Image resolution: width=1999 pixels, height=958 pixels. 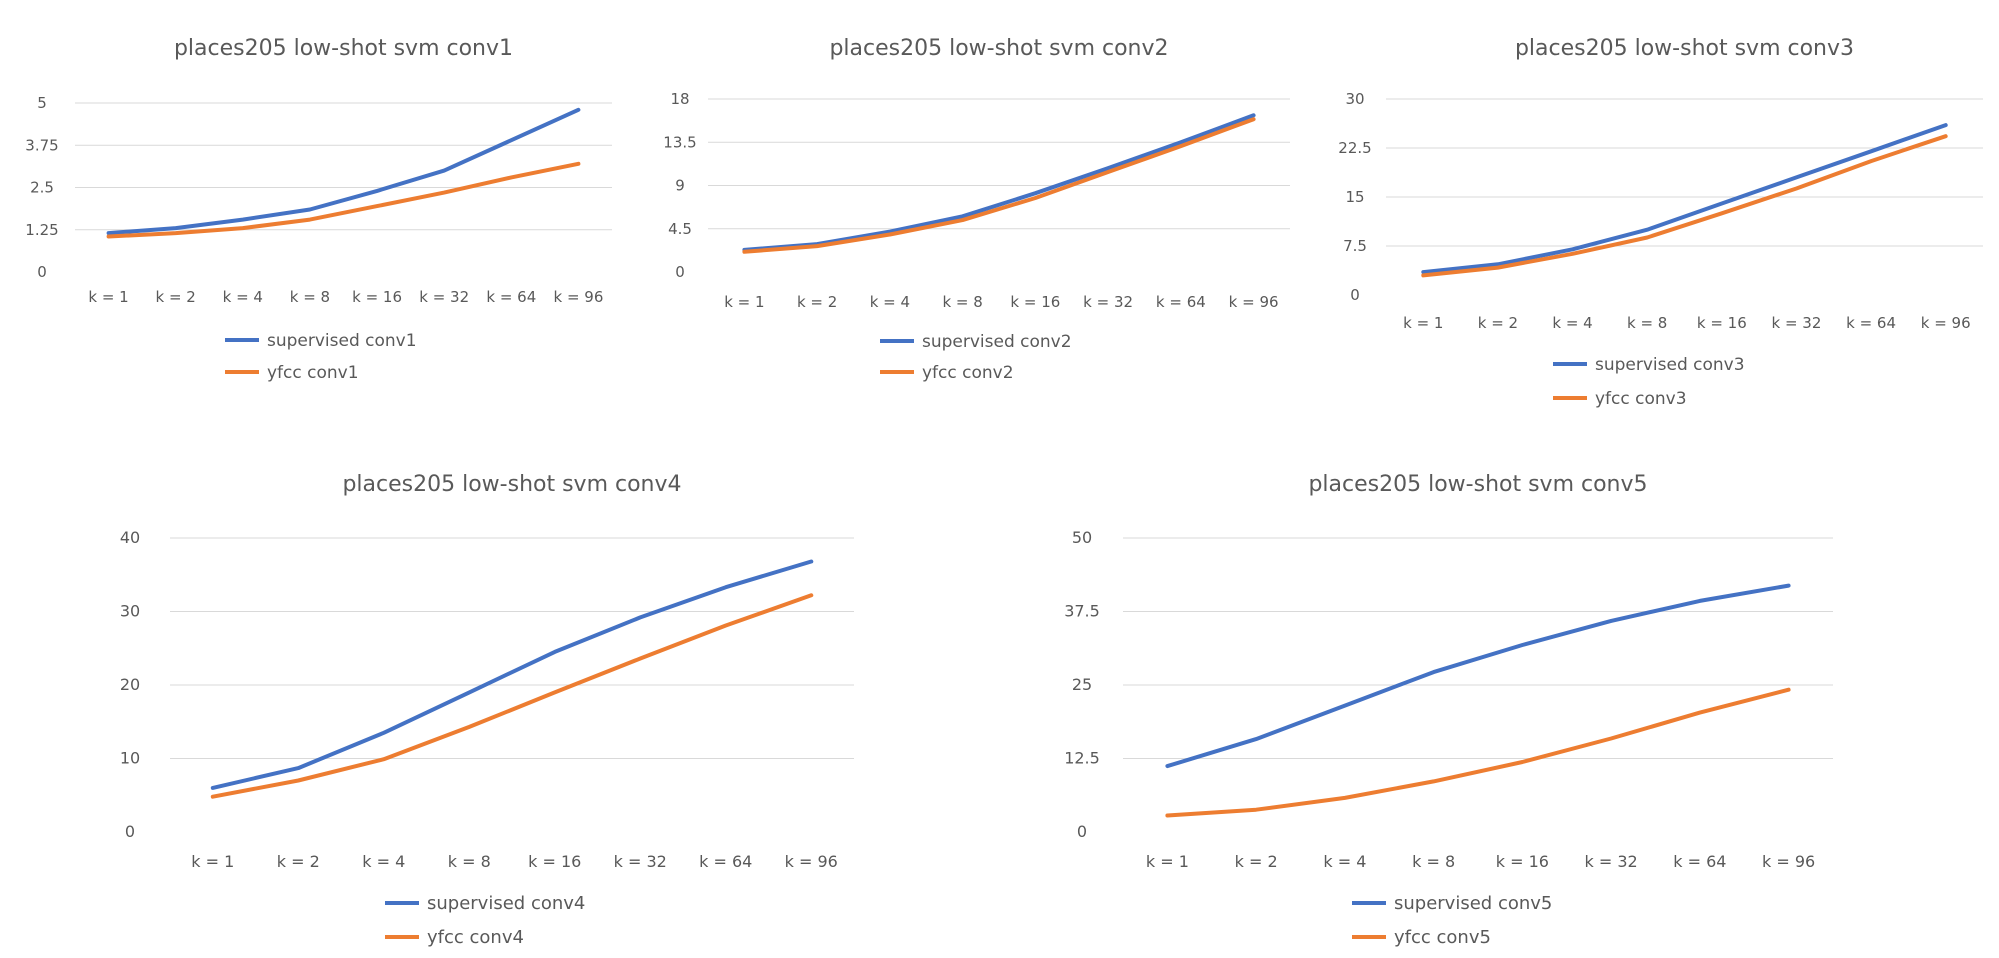 I want to click on y-tick-label: 40, so click(x=130, y=537).